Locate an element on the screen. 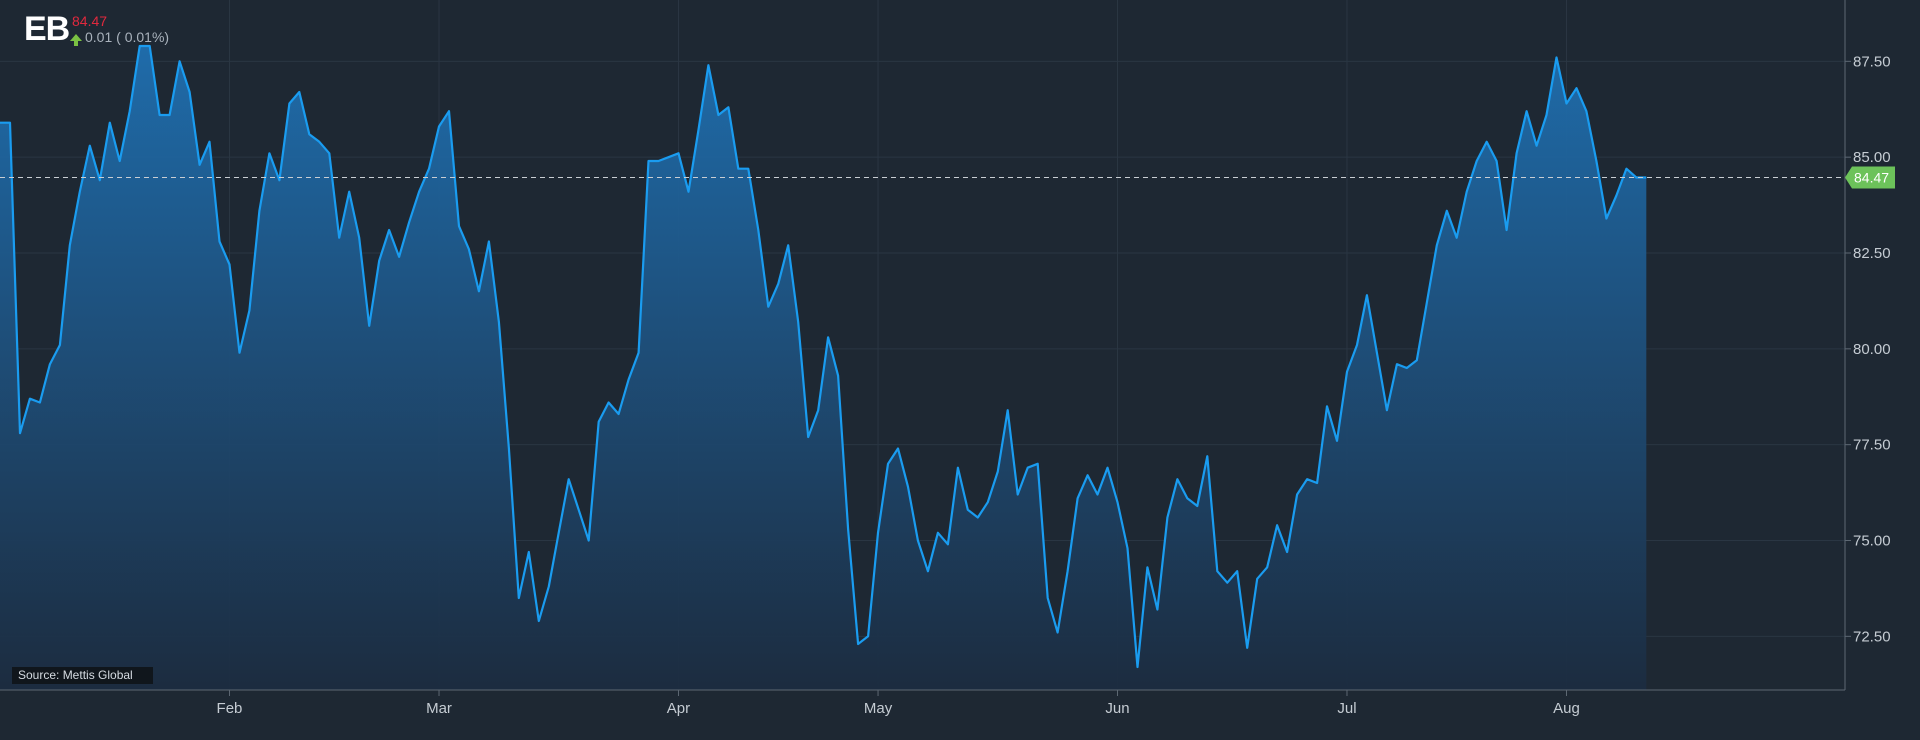 The width and height of the screenshot is (1920, 740). price-change: 0.01 ( 0.01%) is located at coordinates (120, 37).